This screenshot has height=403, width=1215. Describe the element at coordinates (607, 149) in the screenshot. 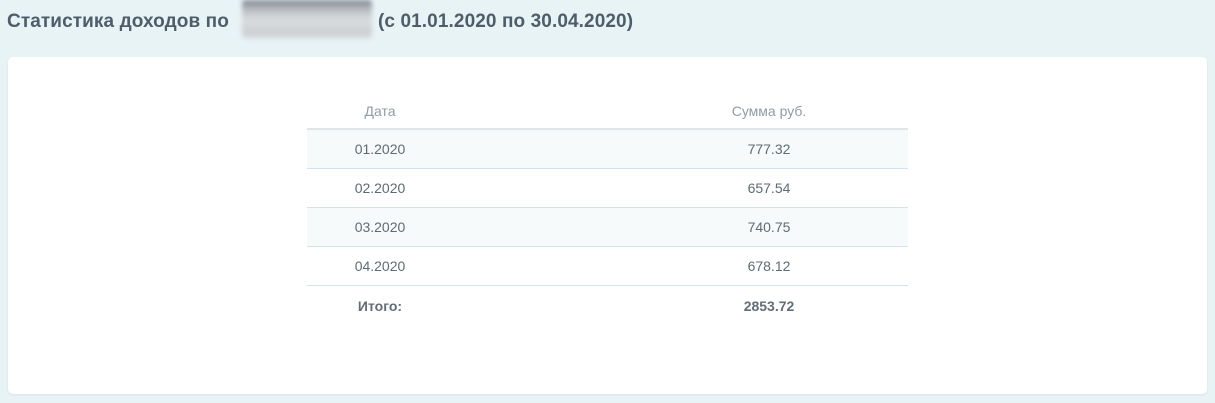

I see `table-row: 01.2020 777.32` at that location.